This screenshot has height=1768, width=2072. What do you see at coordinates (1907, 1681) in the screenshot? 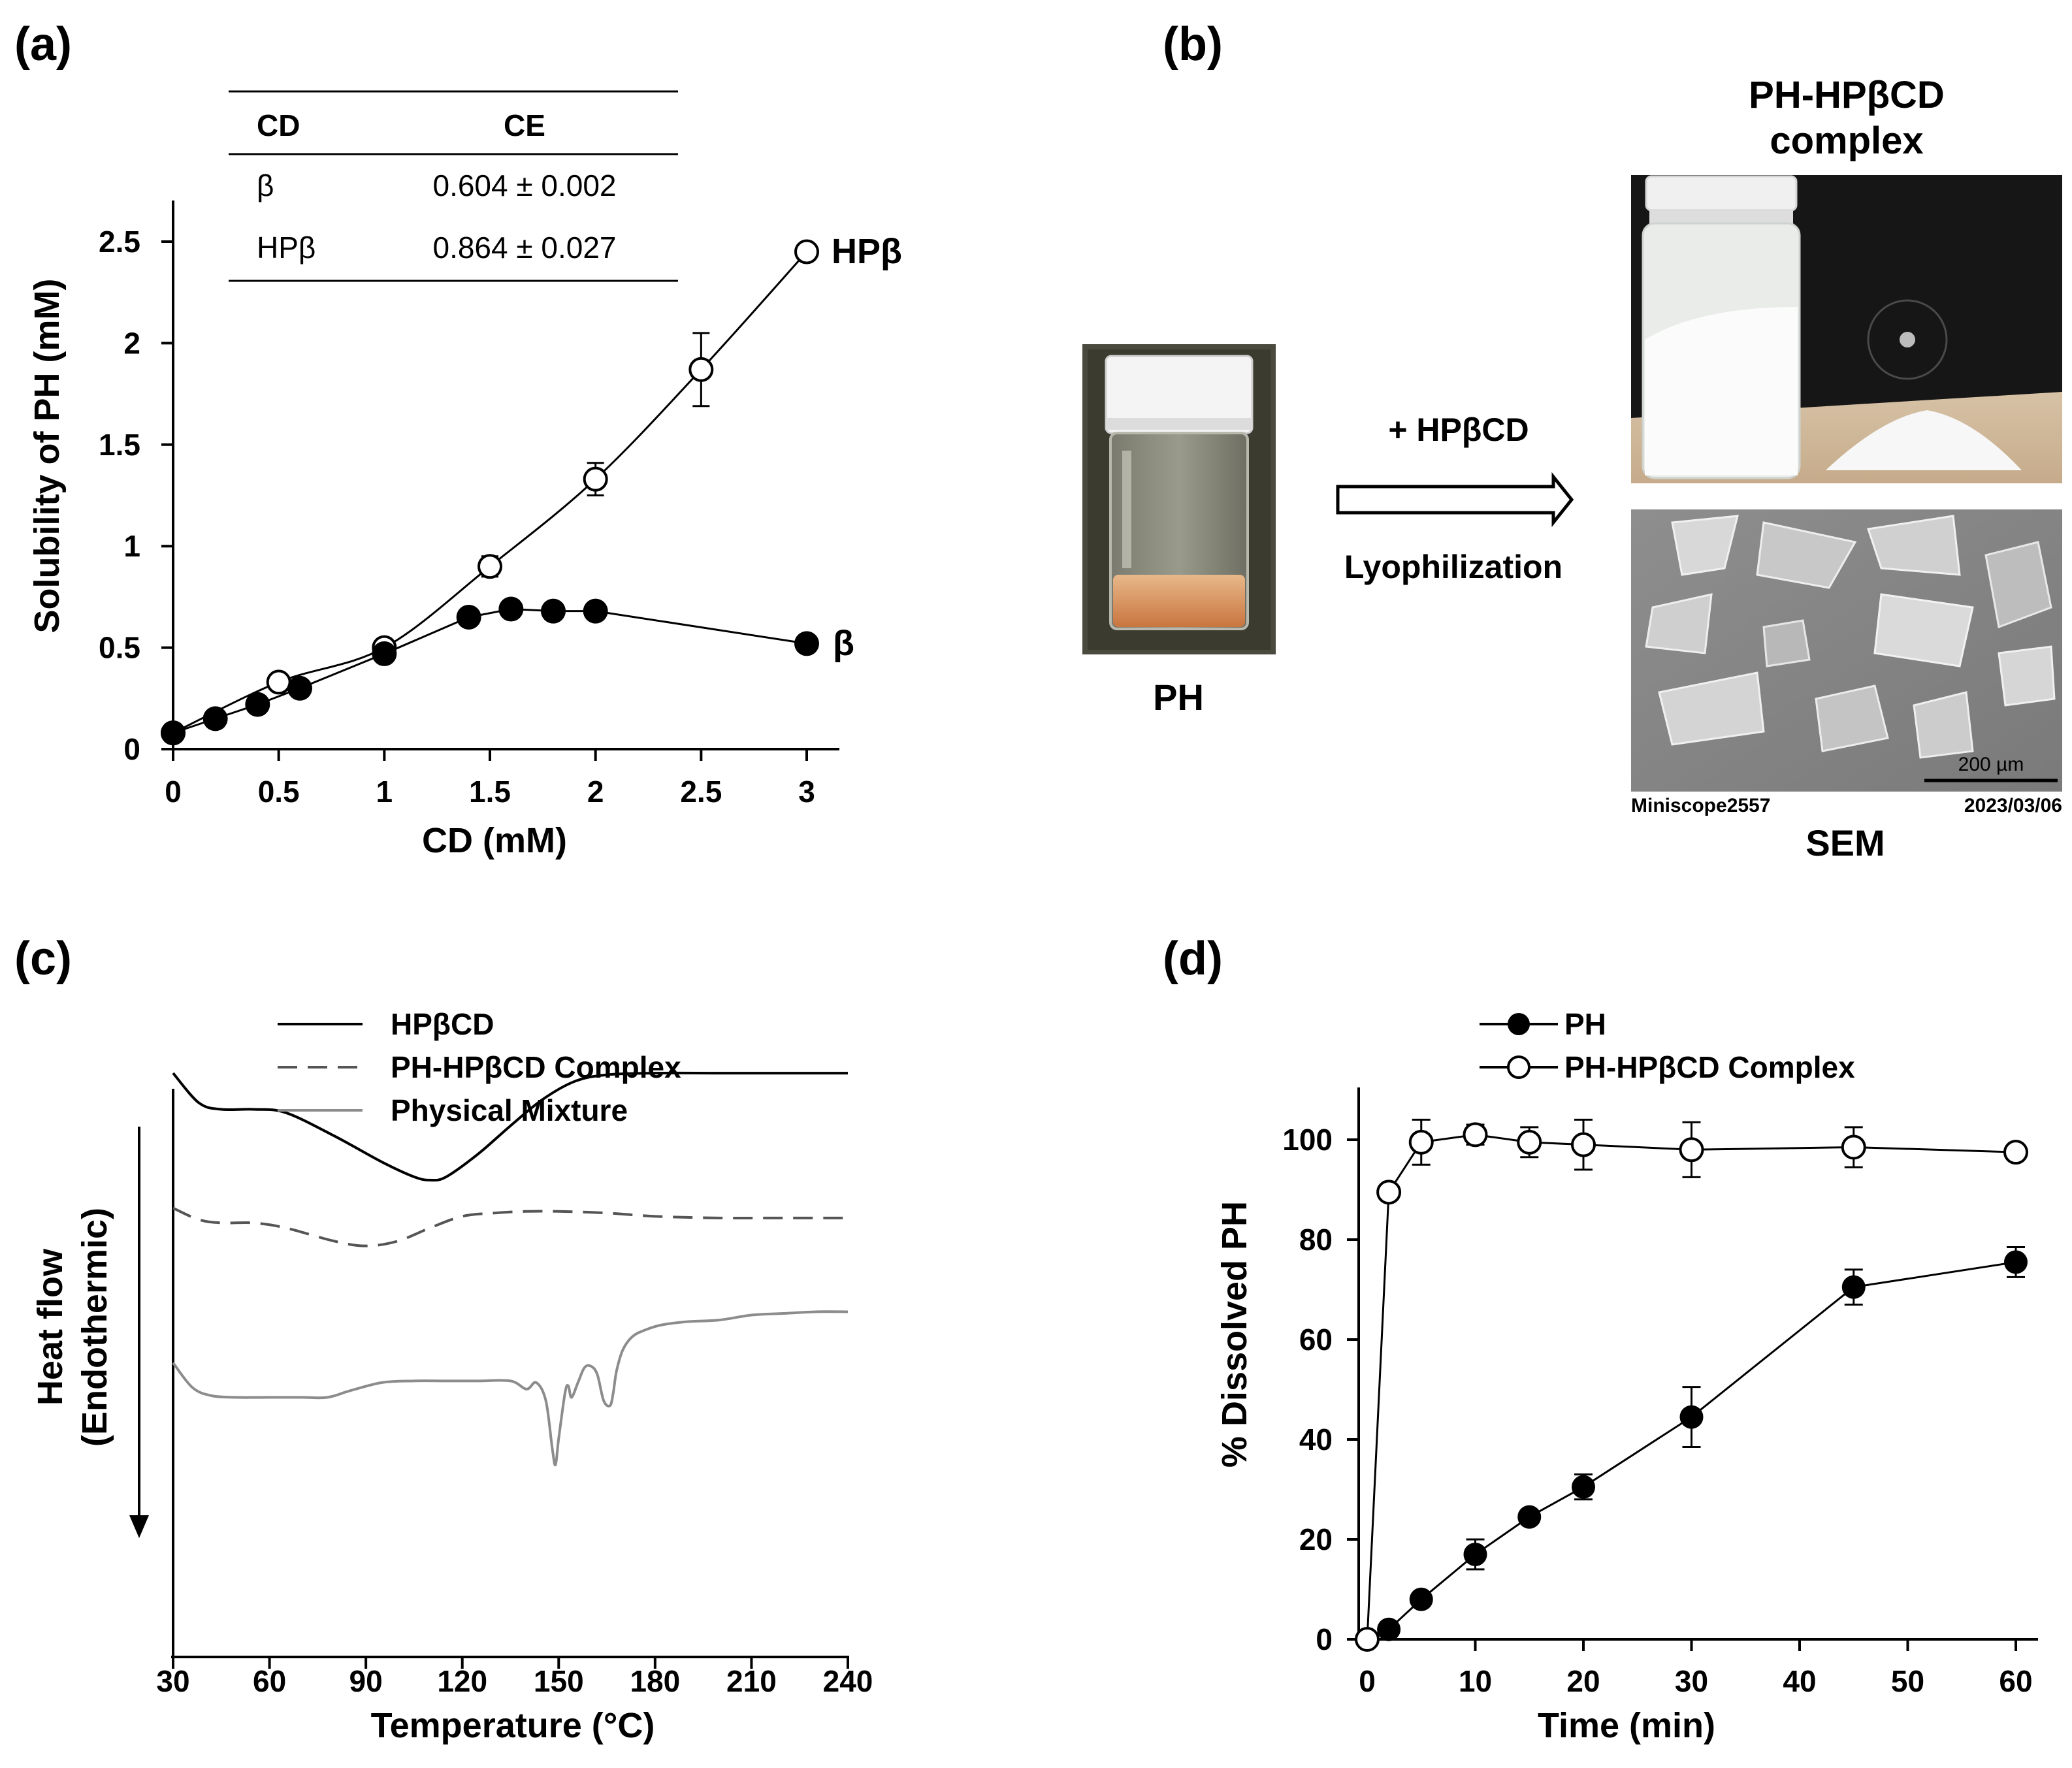
I see `x-tick-label: 50` at bounding box center [1907, 1681].